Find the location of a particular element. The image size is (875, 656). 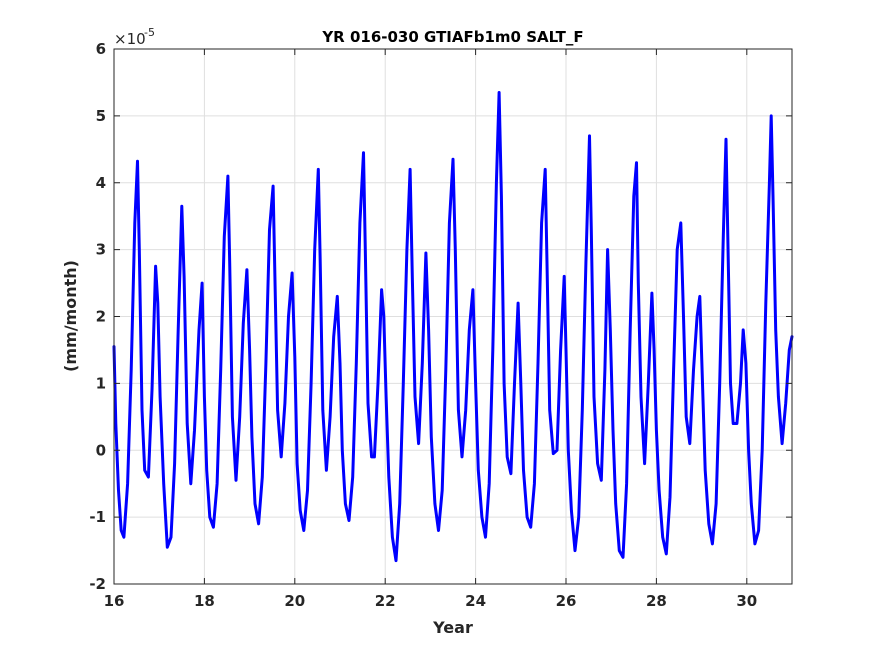

x-tick-label: 18 is located at coordinates (204, 601).